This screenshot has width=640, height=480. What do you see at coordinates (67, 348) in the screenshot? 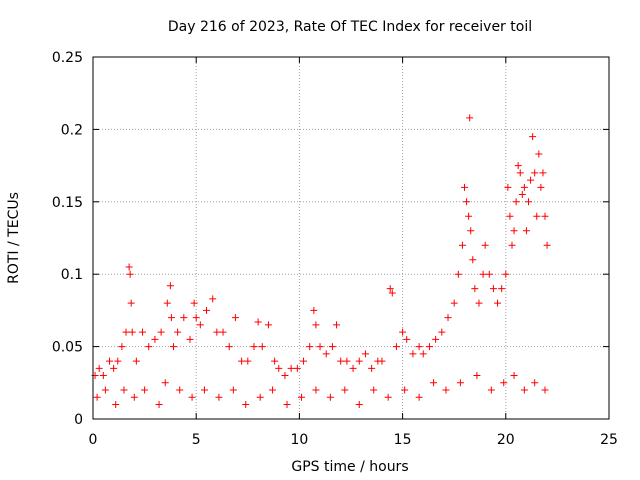
I see `y-tick-label: 0.05` at bounding box center [67, 348].